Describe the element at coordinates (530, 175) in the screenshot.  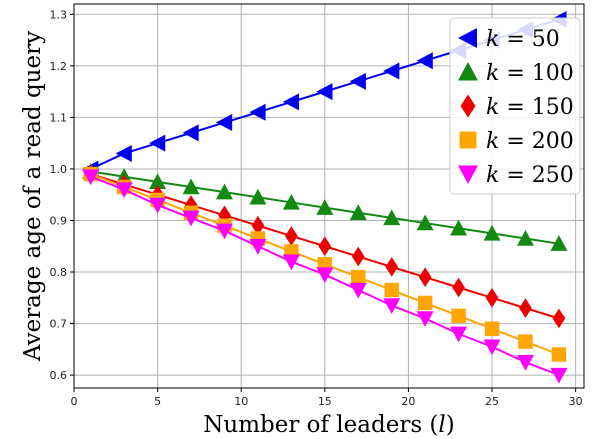
I see `legend-label: k = 250` at that location.